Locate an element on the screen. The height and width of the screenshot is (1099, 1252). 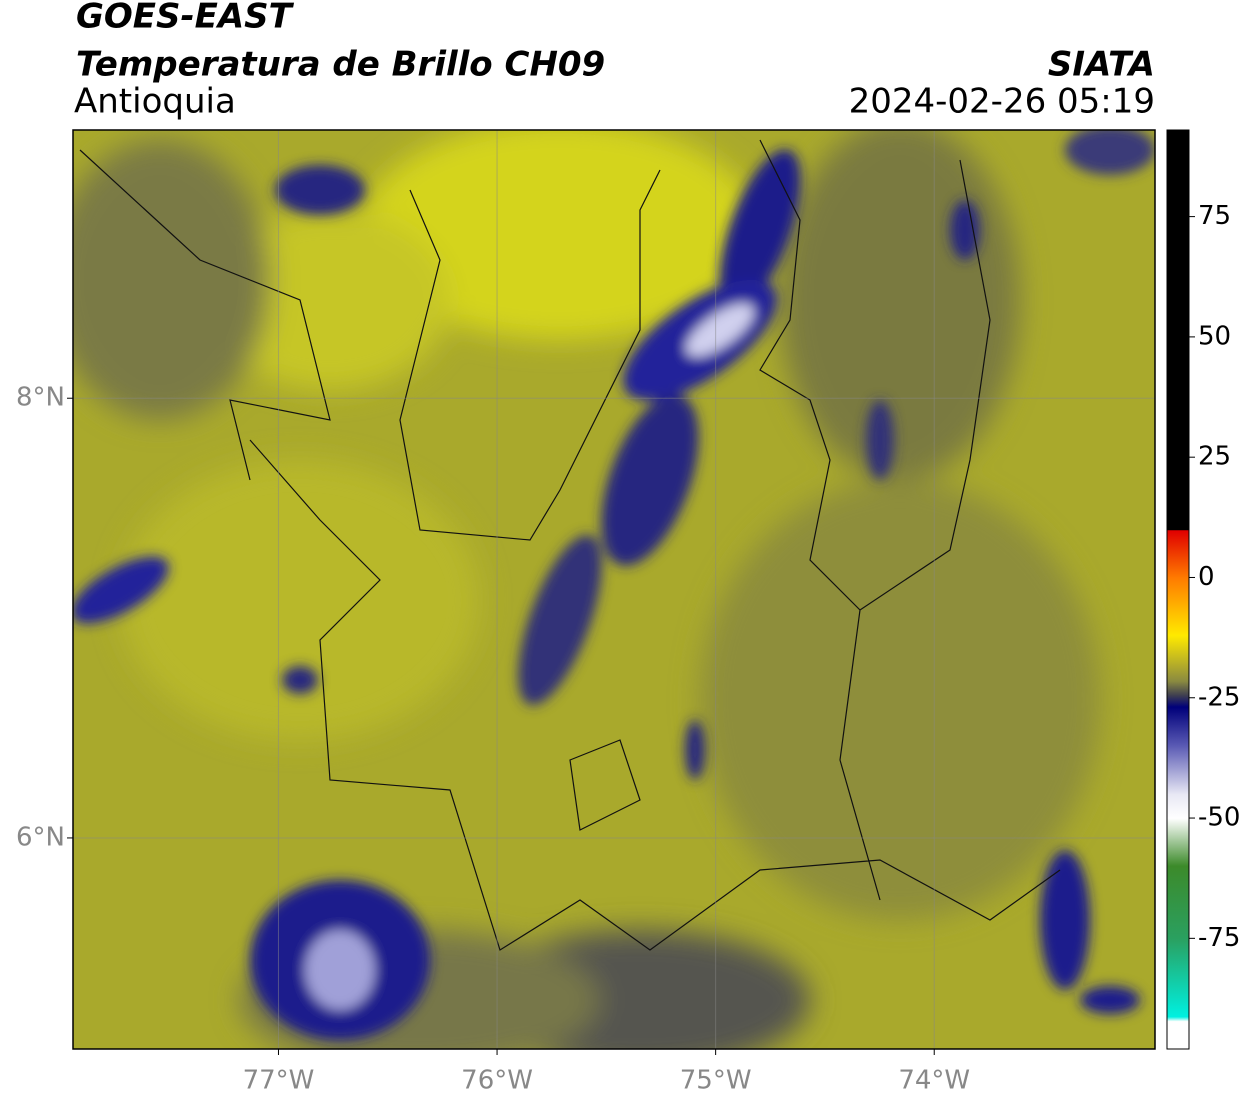
colorbar-tick-label: 75 is located at coordinates (1214, 216).